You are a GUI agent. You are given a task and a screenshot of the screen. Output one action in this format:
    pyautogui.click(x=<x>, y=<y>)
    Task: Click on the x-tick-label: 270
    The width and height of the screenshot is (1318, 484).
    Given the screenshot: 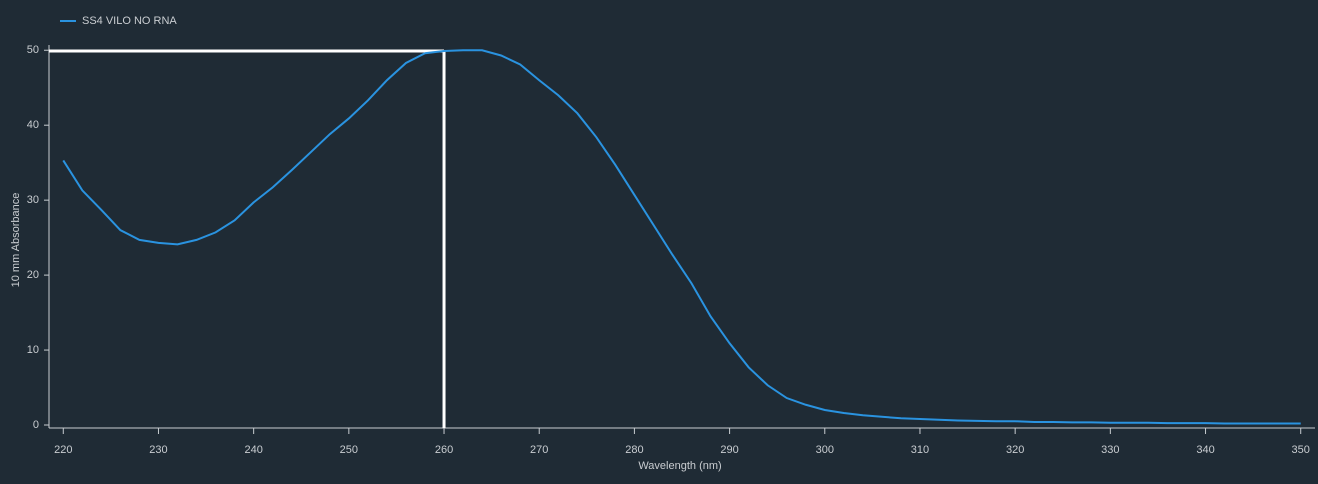 What is the action you would take?
    pyautogui.click(x=539, y=450)
    